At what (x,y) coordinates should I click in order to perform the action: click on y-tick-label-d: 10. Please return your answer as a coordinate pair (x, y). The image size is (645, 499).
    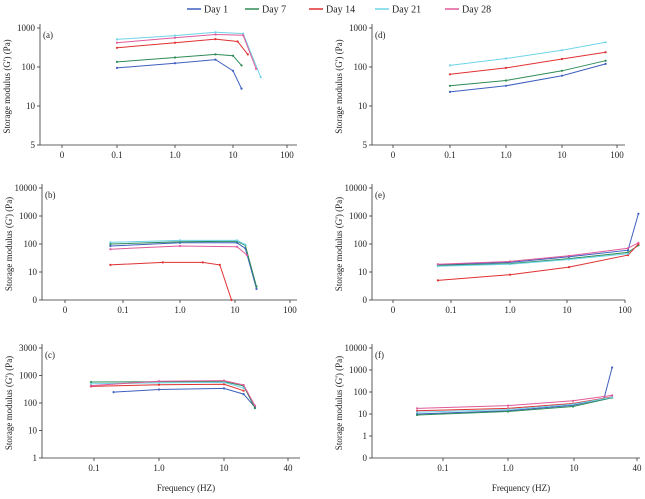
    Looking at the image, I should click on (363, 106).